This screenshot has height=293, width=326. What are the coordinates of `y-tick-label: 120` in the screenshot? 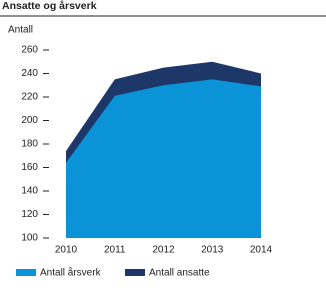 It's located at (29, 214).